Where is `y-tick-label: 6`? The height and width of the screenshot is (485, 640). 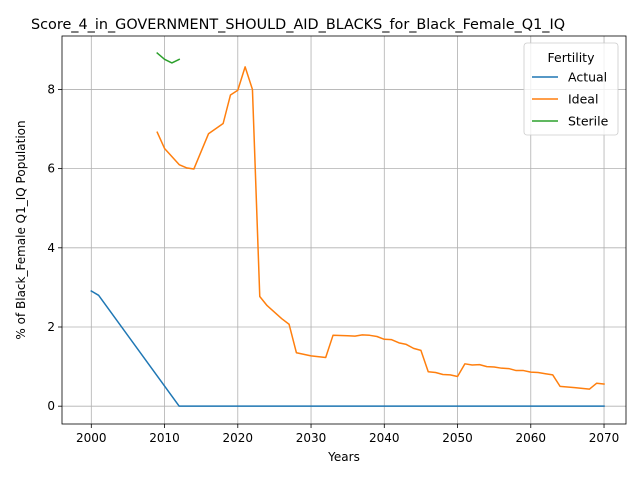 y-tick-label: 6 is located at coordinates (51, 169).